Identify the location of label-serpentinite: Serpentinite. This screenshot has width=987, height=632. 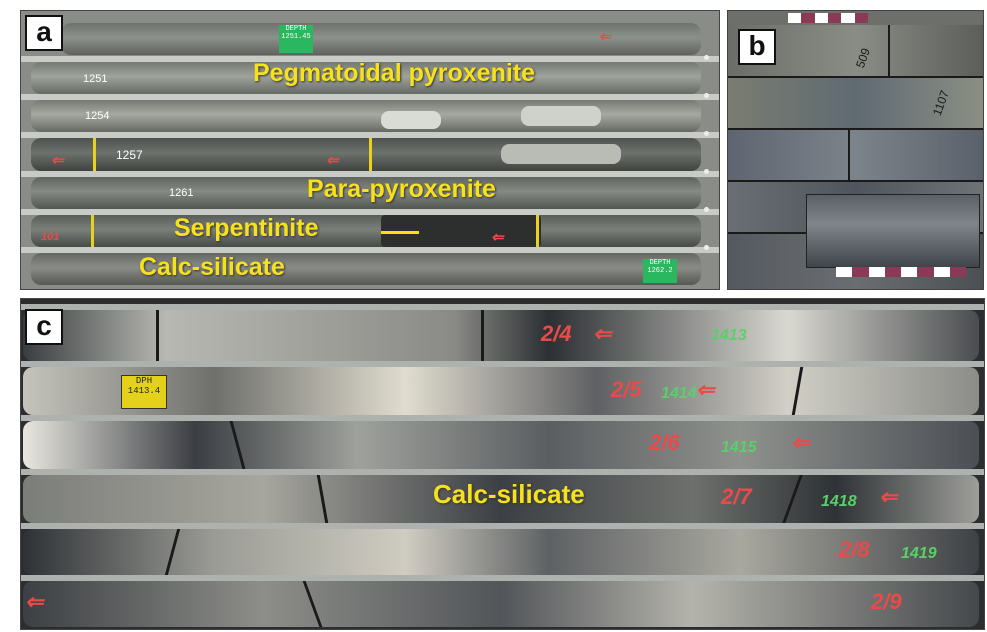
(246, 228).